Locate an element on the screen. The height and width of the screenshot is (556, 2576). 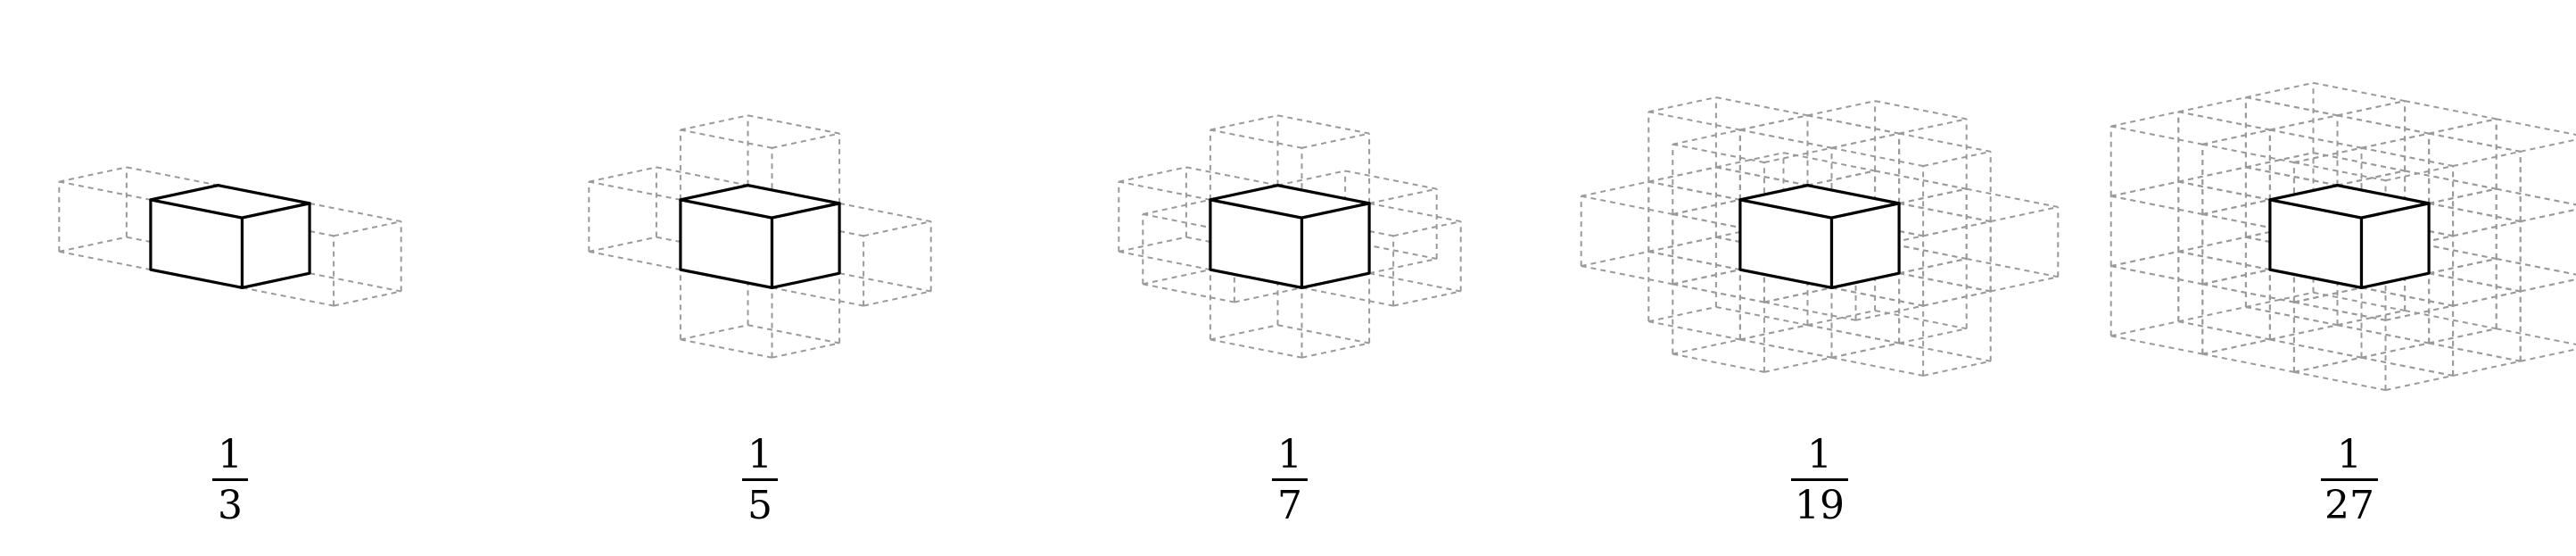
stencil-27-figure is located at coordinates (2343, 236).